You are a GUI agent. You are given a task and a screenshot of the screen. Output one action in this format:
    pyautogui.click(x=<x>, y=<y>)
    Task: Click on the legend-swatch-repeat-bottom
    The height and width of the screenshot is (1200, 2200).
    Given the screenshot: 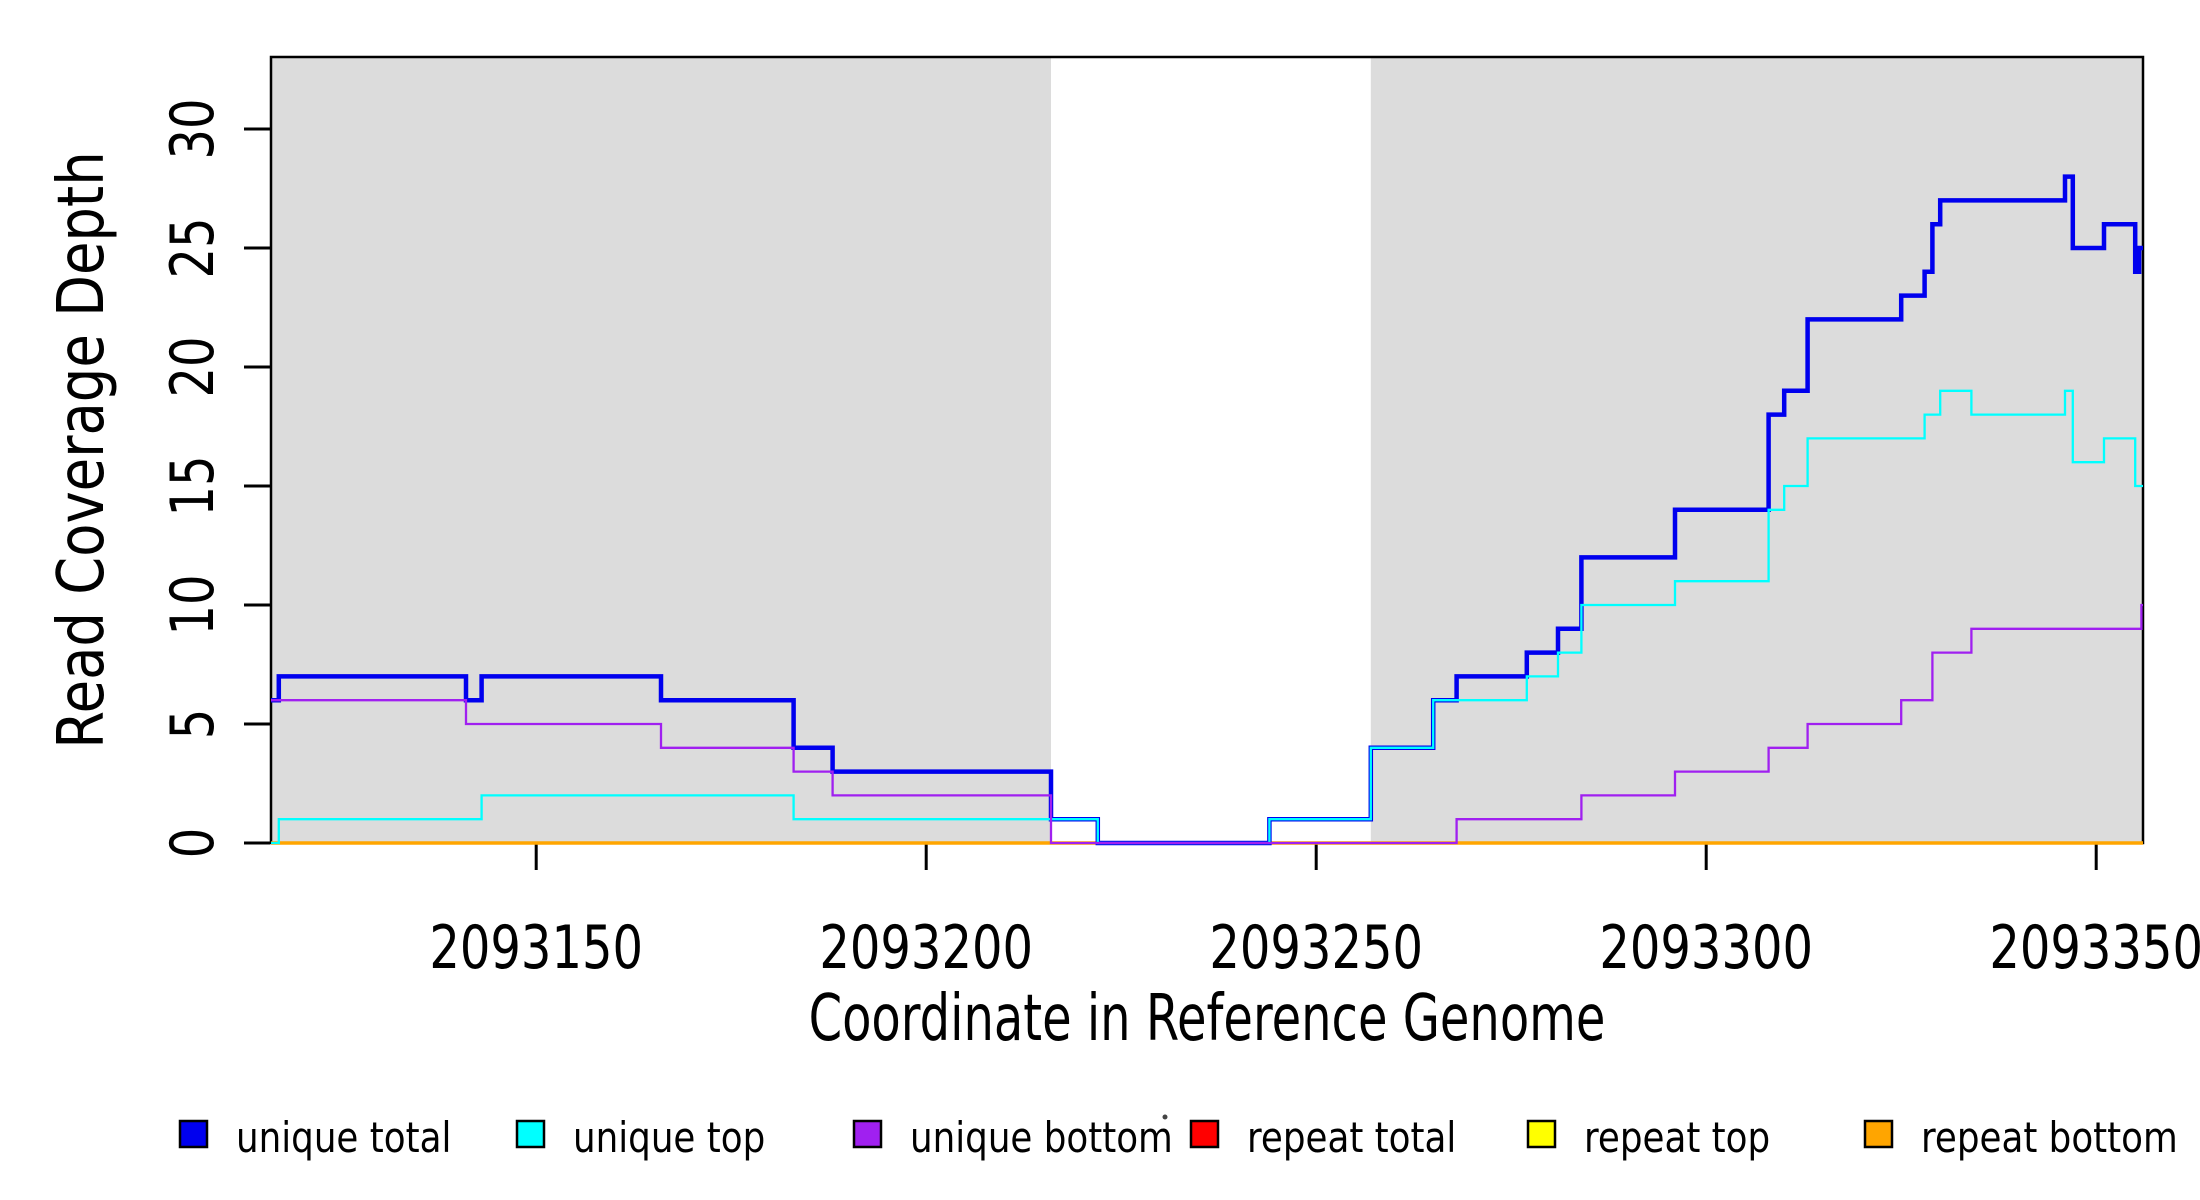 What is the action you would take?
    pyautogui.click(x=1878, y=1134)
    